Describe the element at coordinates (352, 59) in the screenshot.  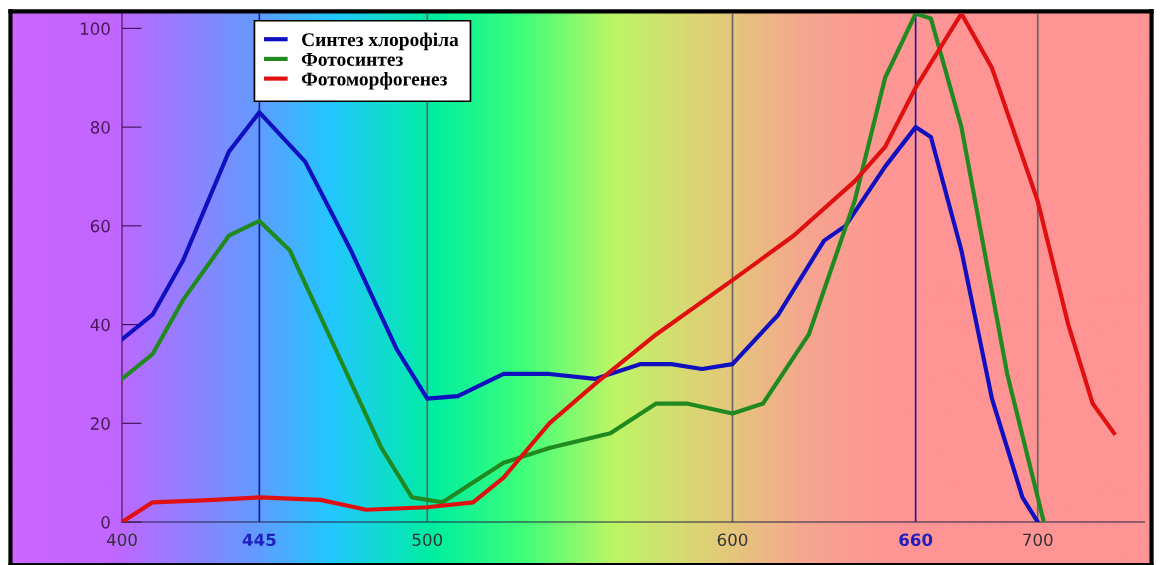
I see `legend-label: Фотосинтез` at that location.